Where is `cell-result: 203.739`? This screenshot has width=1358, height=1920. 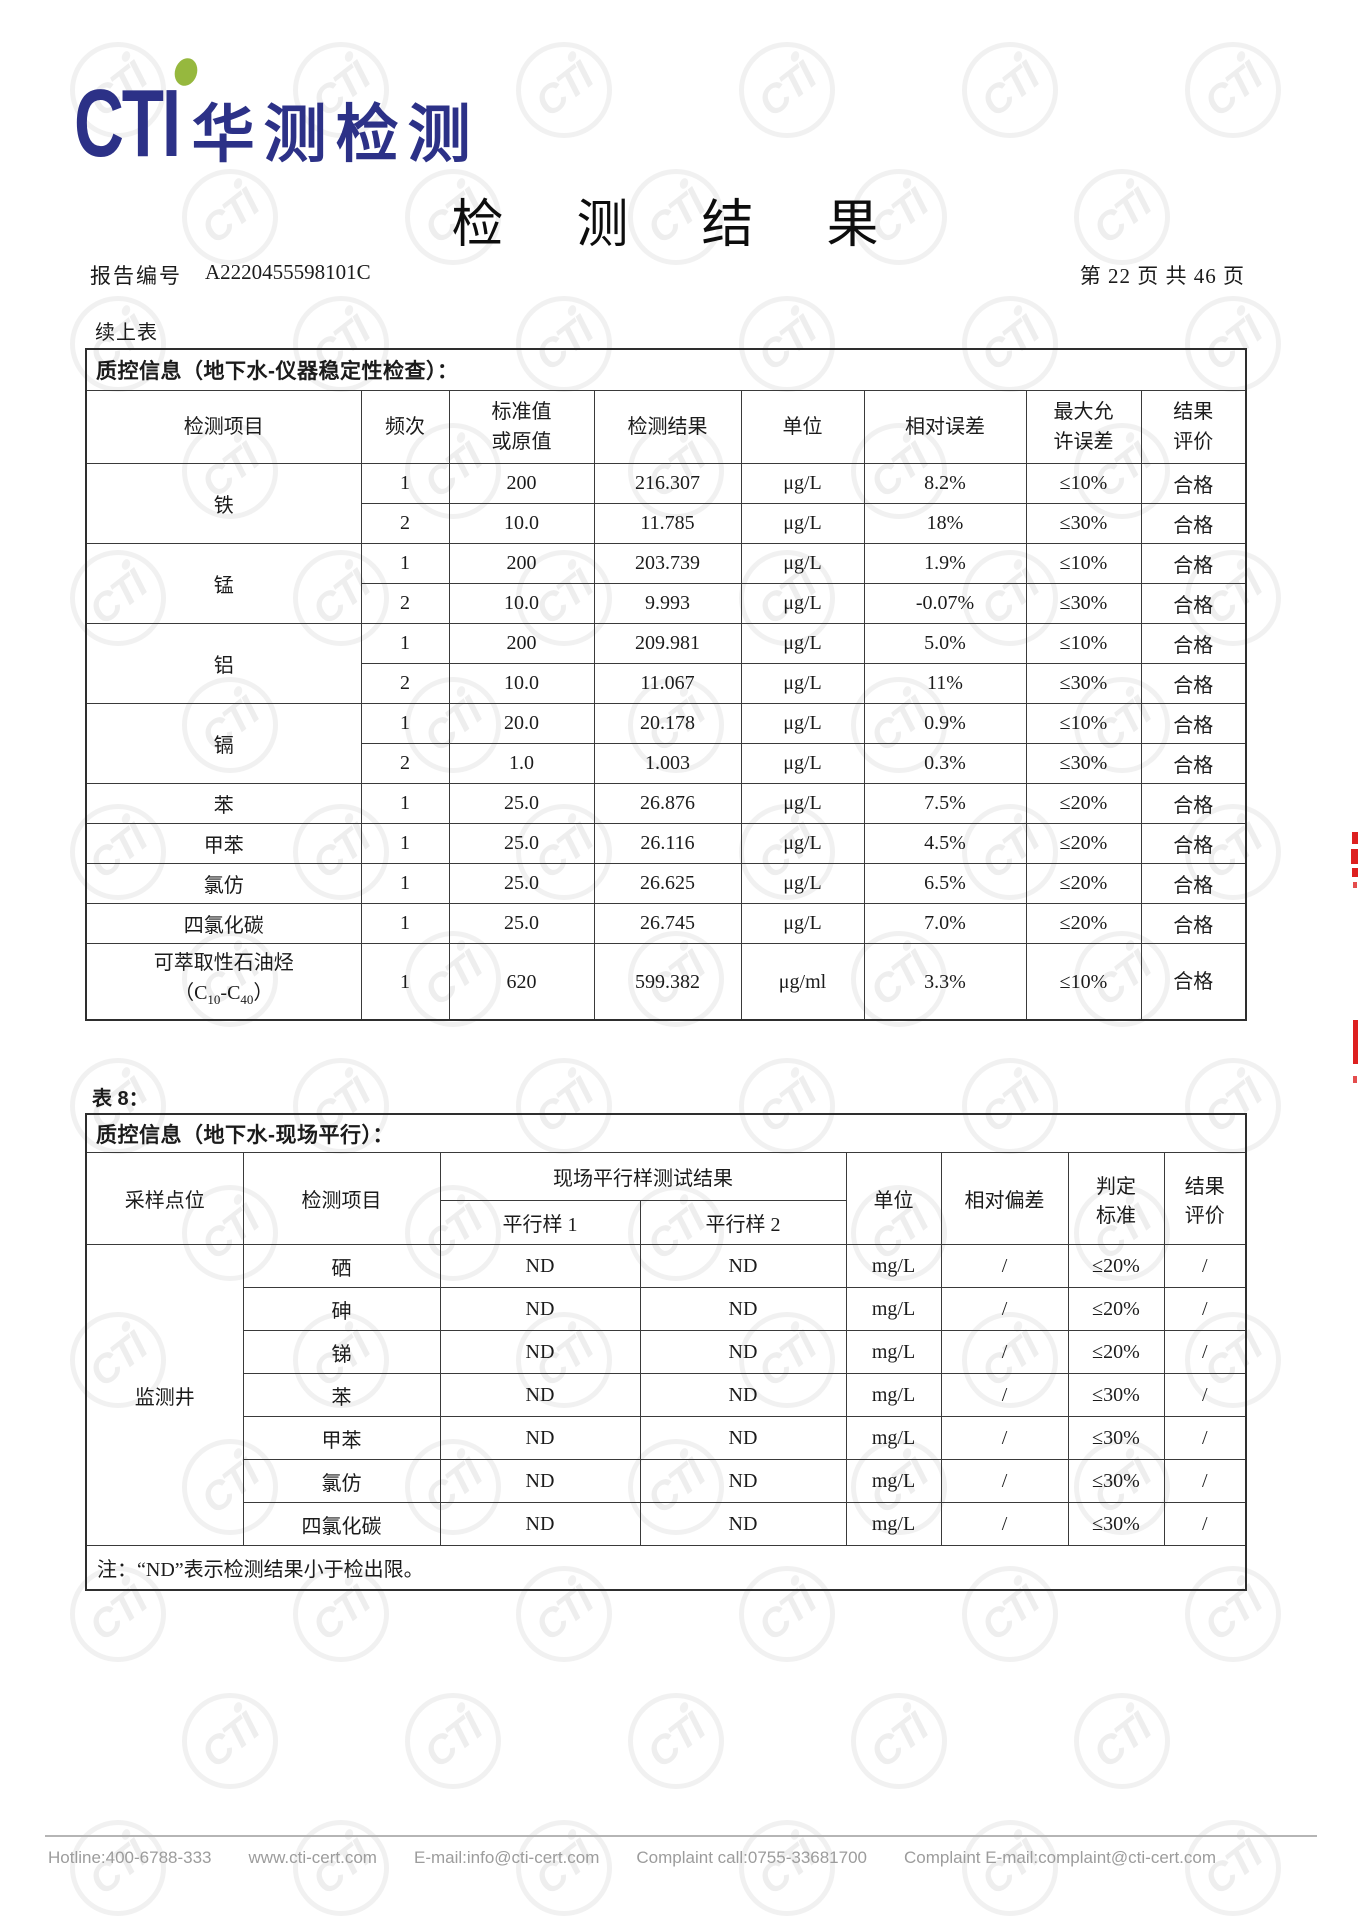 cell-result: 203.739 is located at coordinates (667, 563).